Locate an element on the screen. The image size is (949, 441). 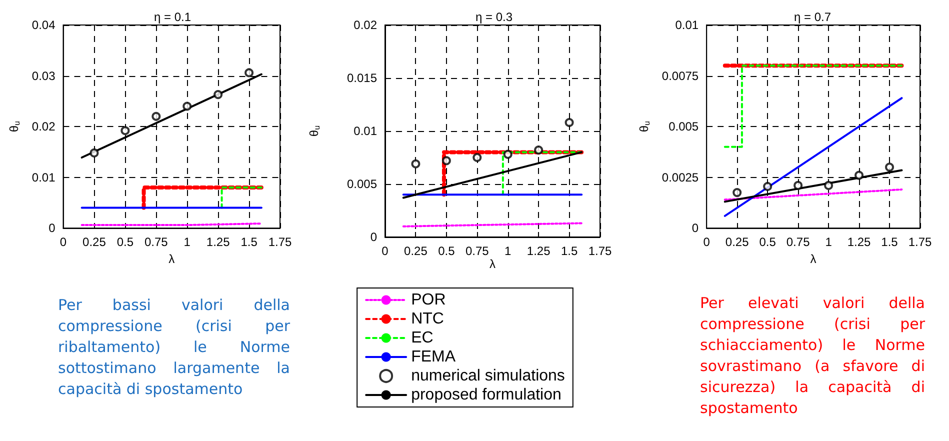
legend-label: POR is located at coordinates (428, 300).